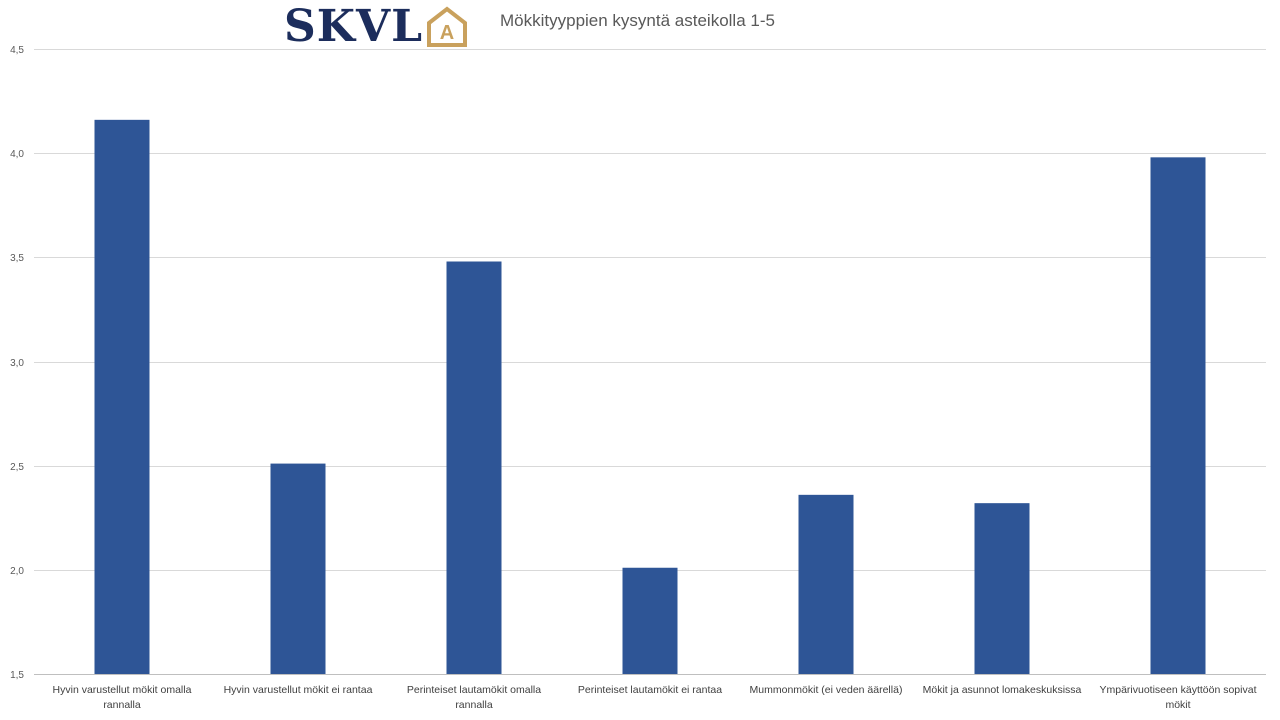 This screenshot has height=720, width=1280. I want to click on x-category-label: Mökit ja asunnot lomakeskuksissa, so click(1002, 690).